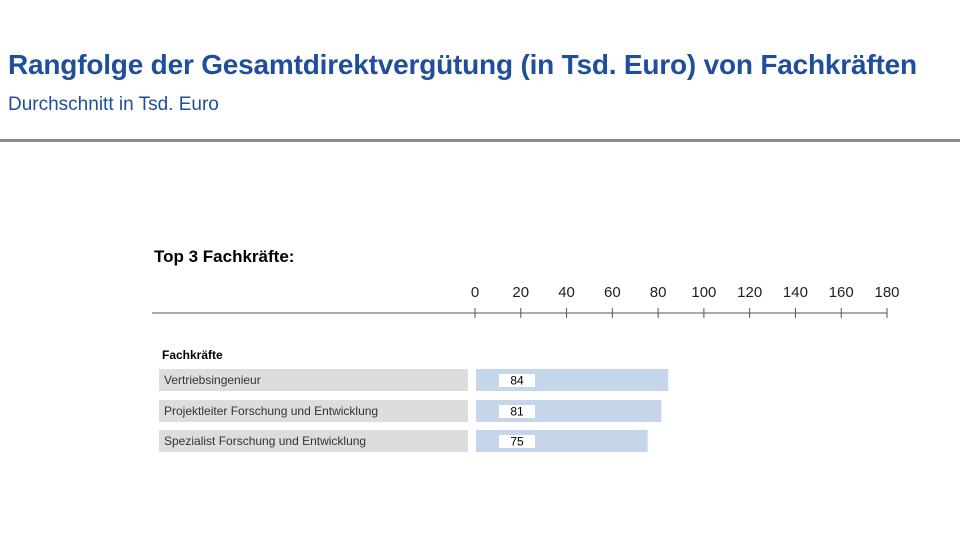 The image size is (960, 539). I want to click on x-tick-label: 80, so click(658, 292).